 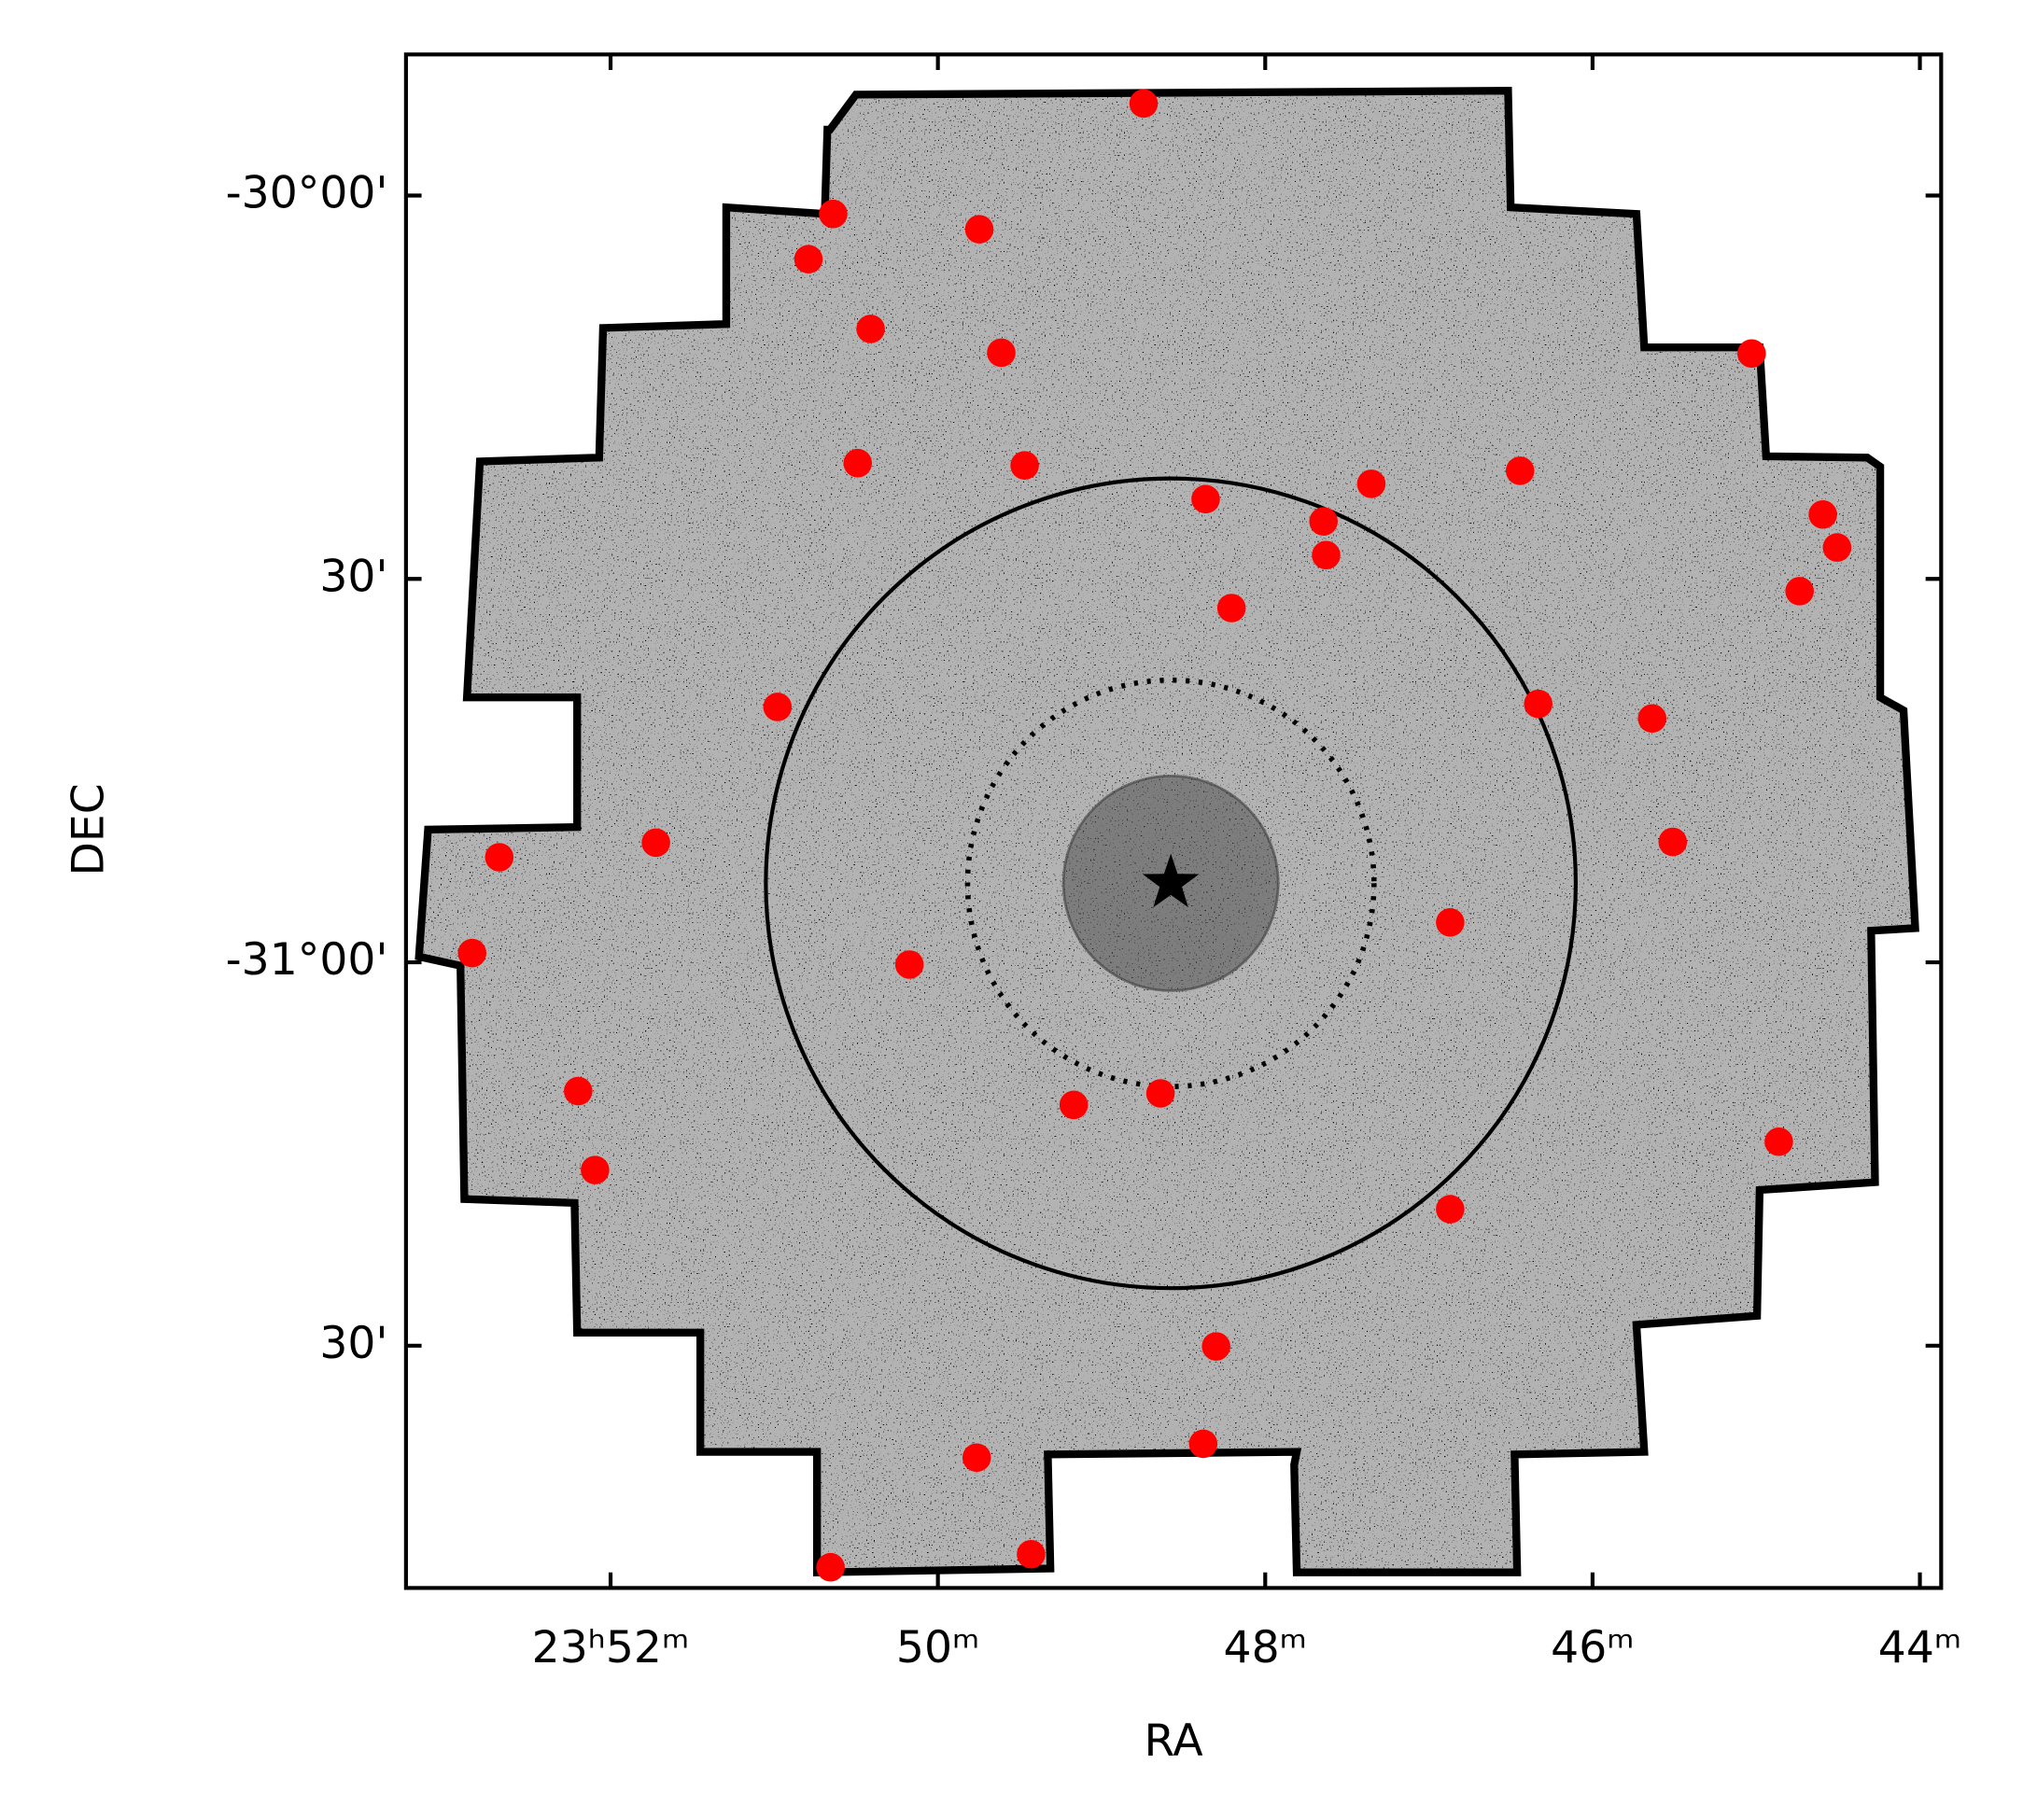 I want to click on y-axis-label: DEC, so click(x=88, y=829).